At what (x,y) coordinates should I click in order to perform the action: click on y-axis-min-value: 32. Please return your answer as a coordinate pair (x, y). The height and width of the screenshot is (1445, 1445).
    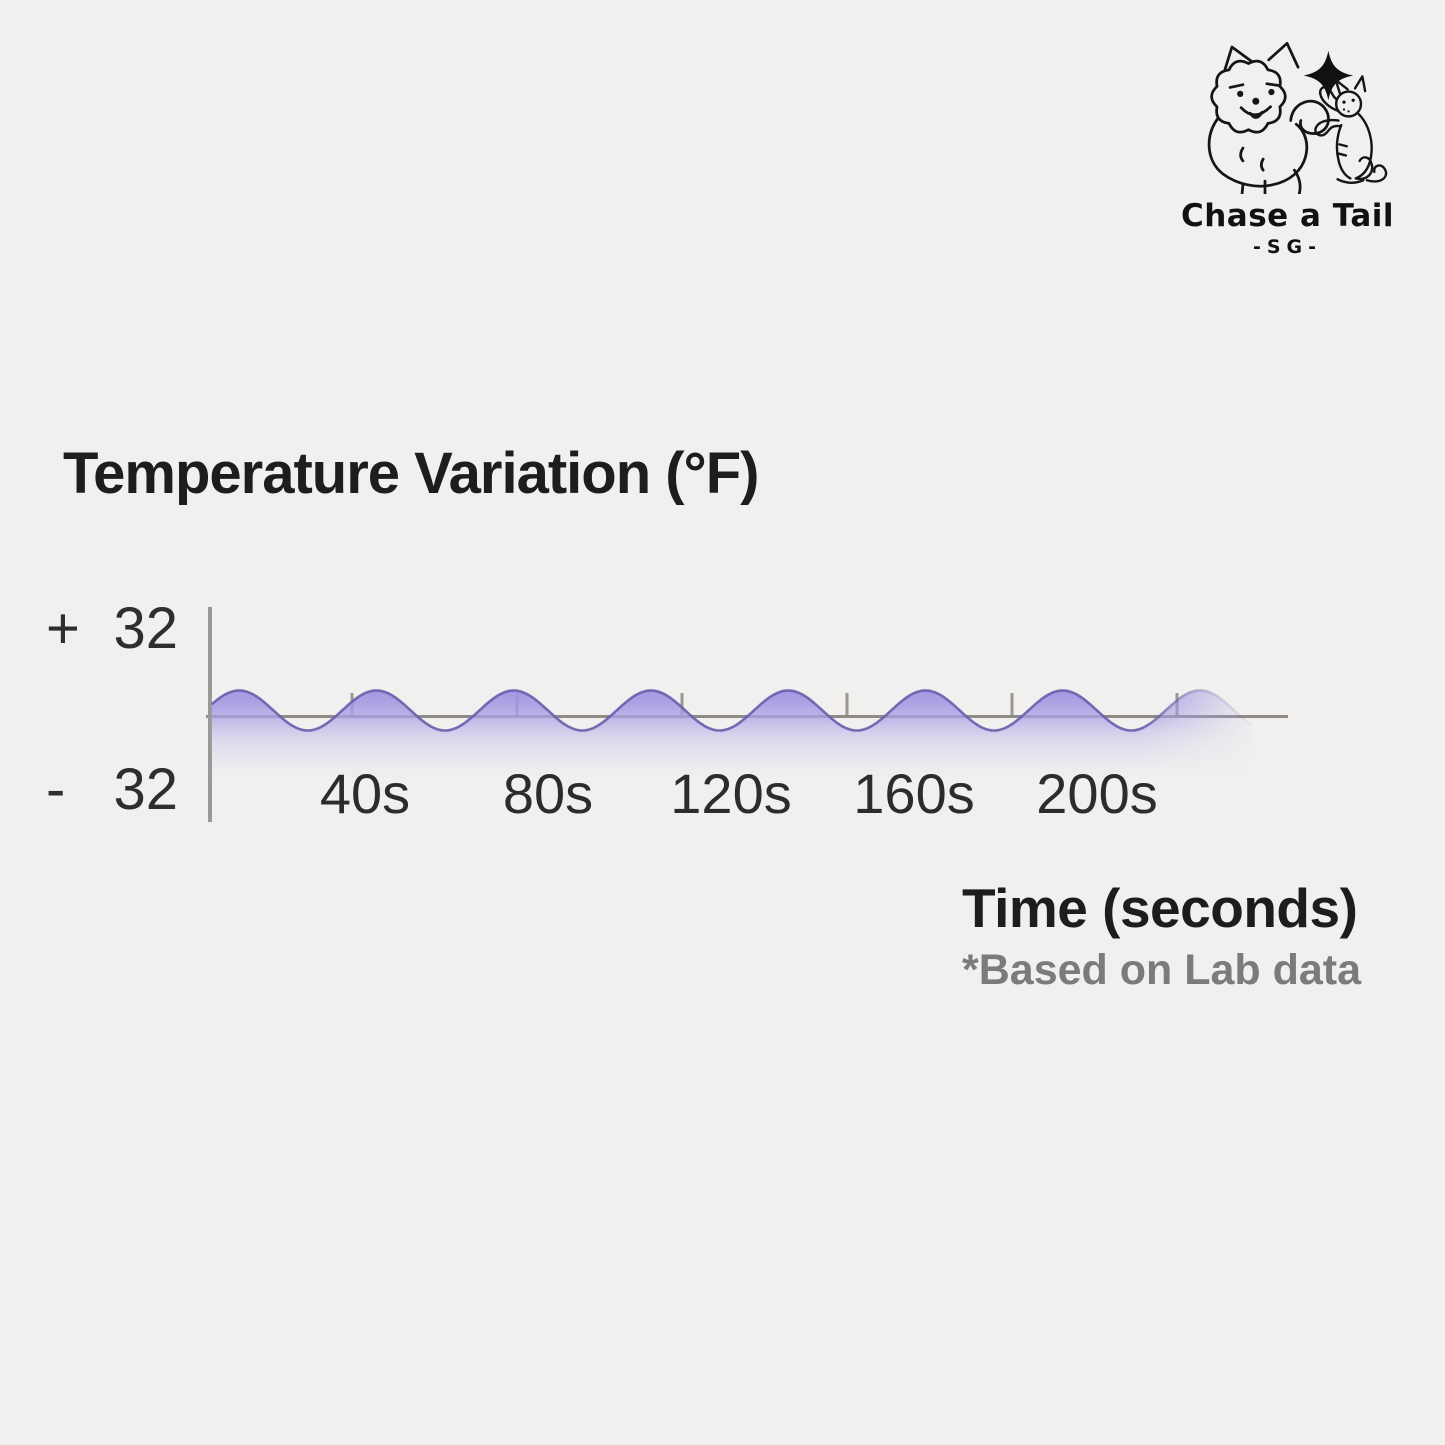
    Looking at the image, I should click on (145, 789).